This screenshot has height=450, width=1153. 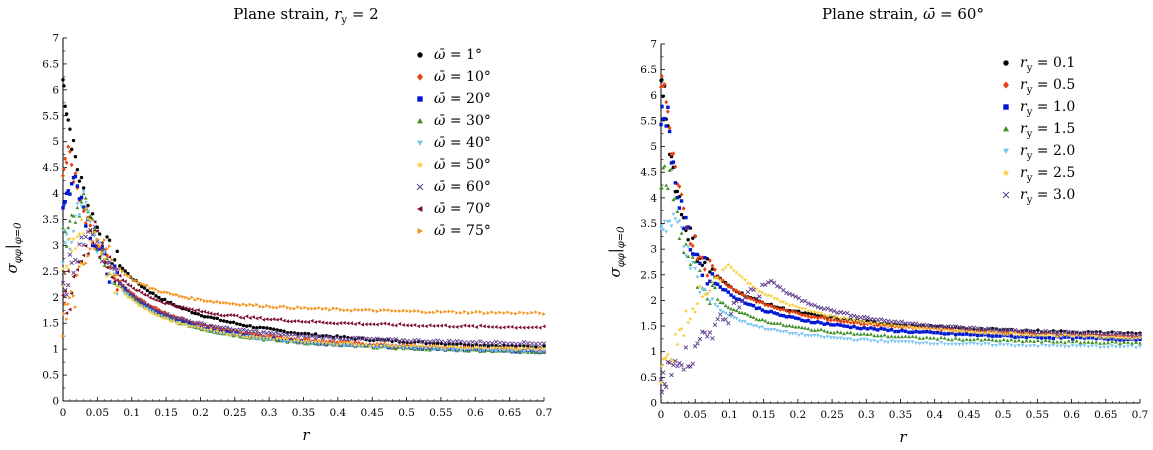 I want to click on legend-entry: ry = 3.0, so click(x=1047, y=196).